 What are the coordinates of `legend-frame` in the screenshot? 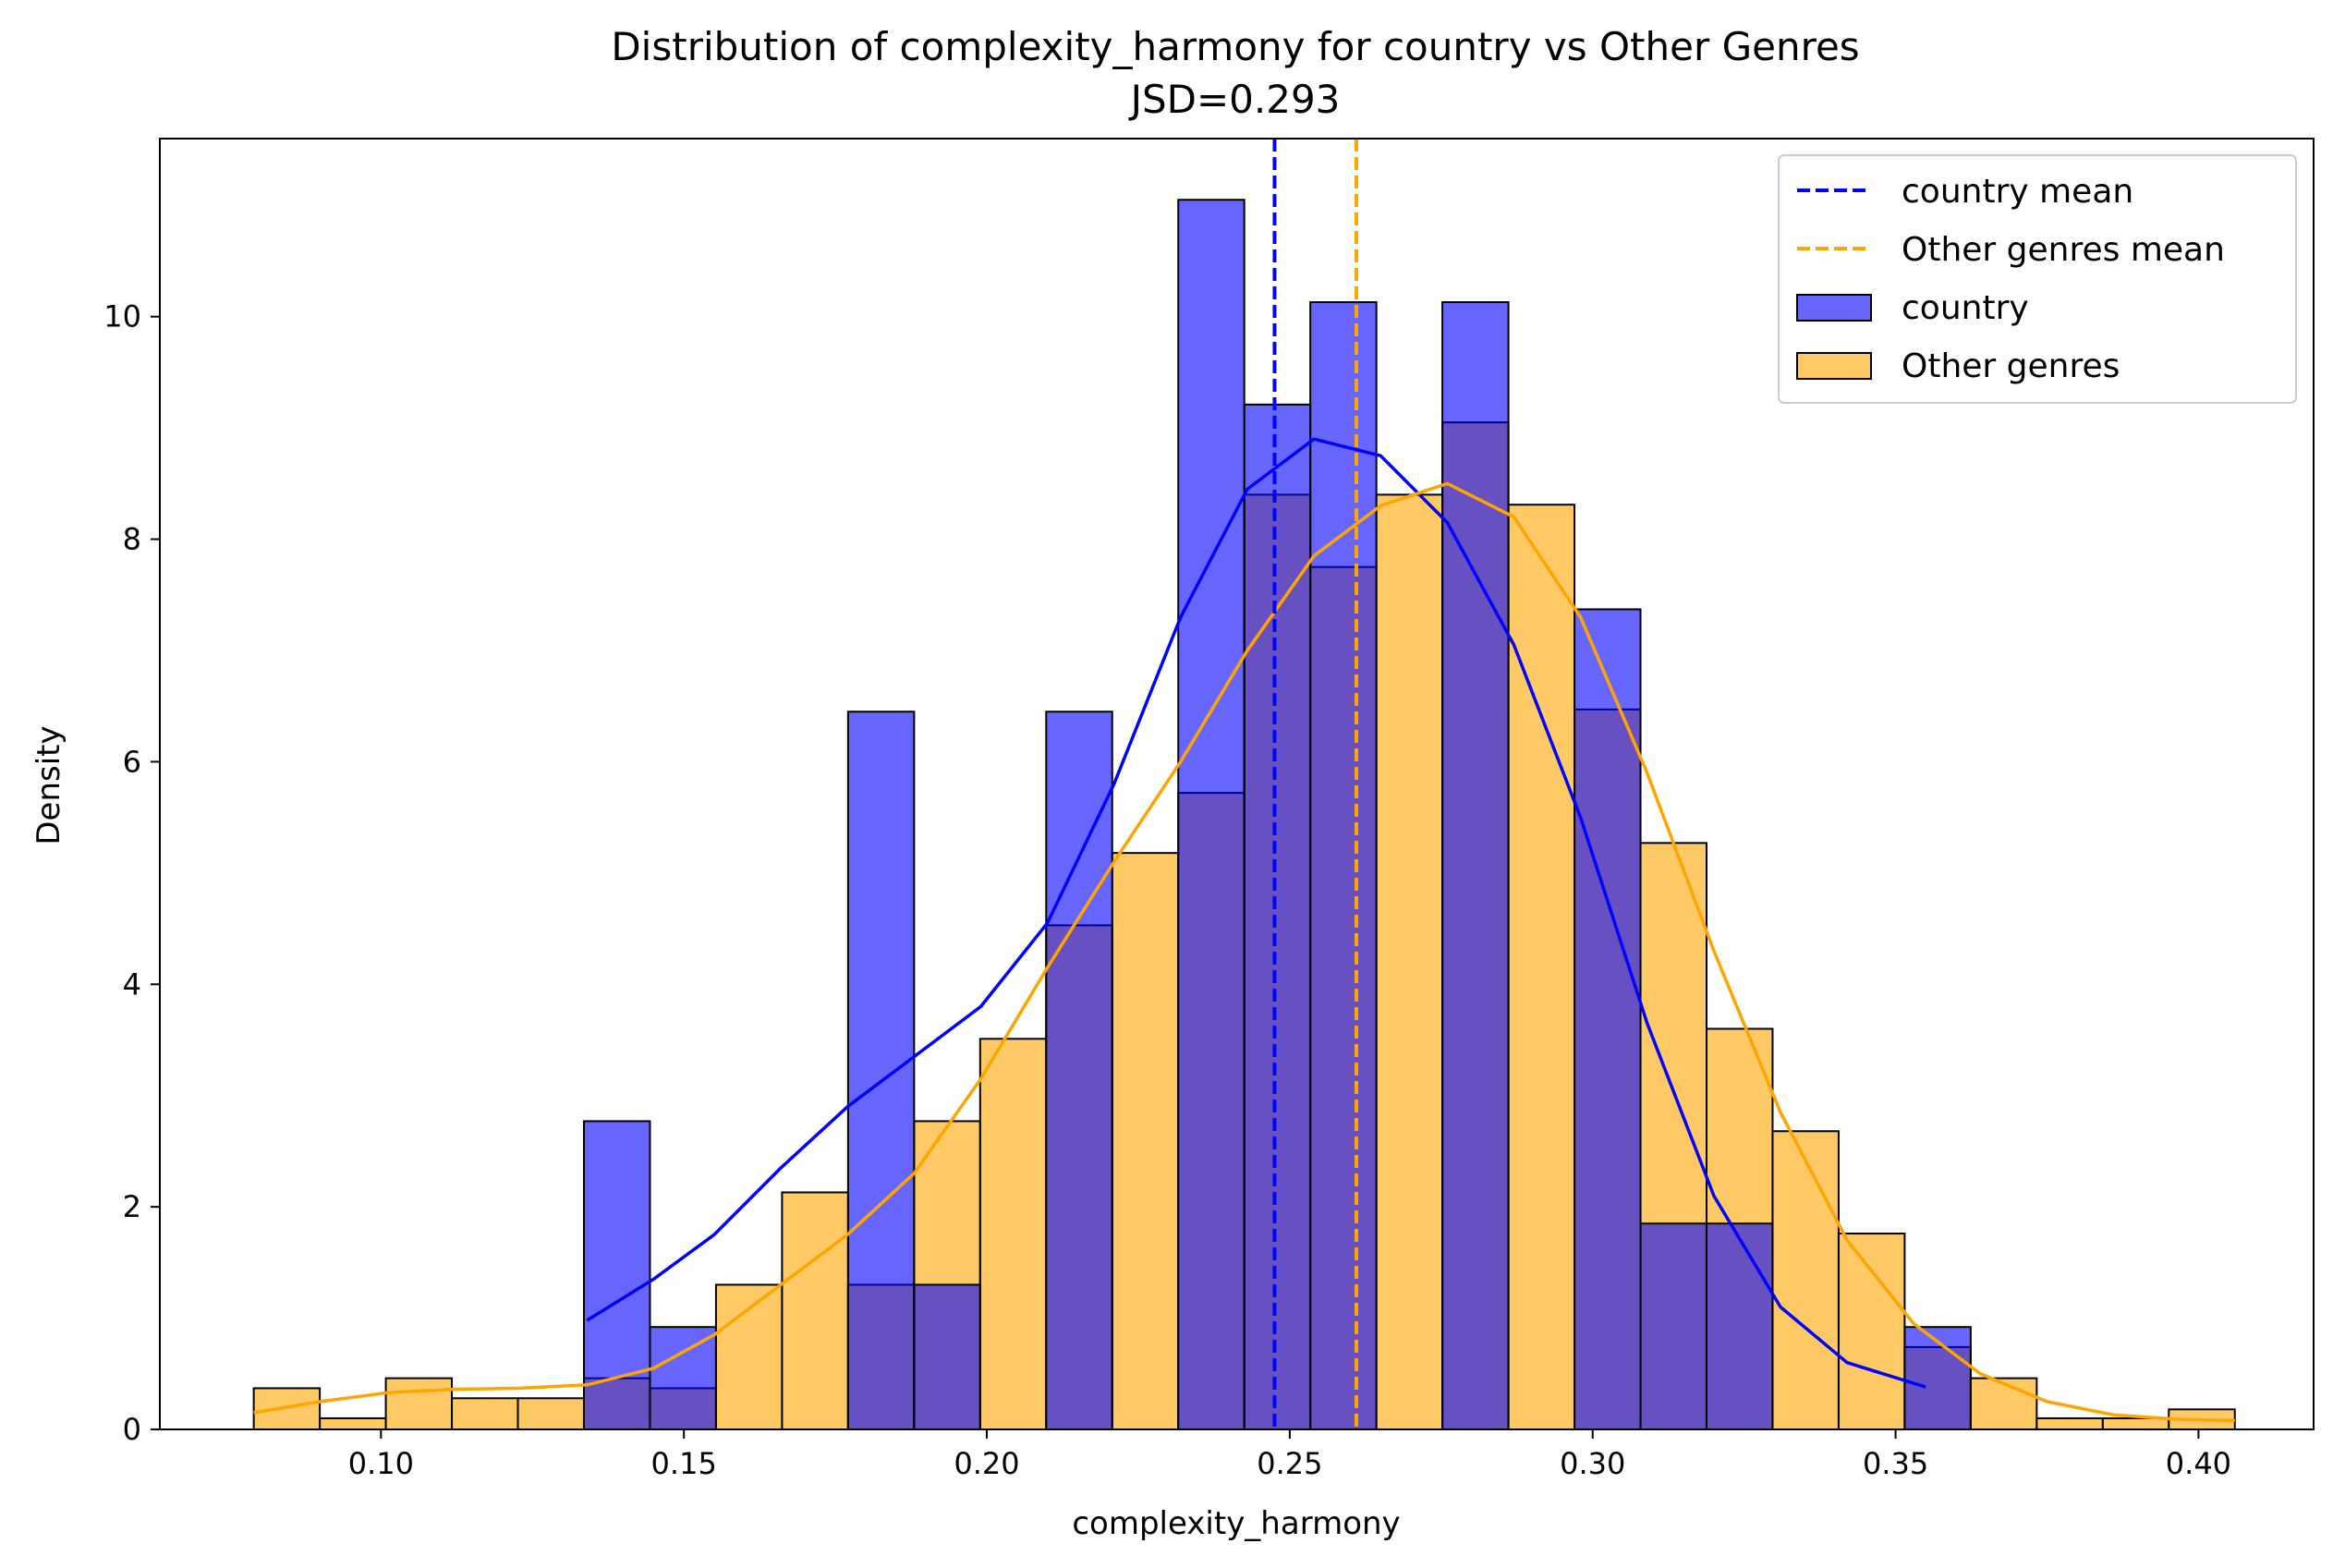 It's located at (2037, 279).